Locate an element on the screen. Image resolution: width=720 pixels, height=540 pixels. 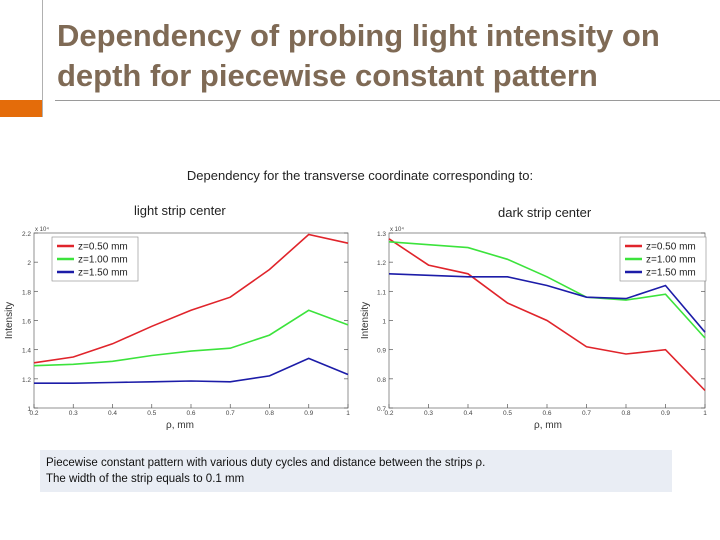
y-tick-label: 0.8 is located at coordinates (381, 380).